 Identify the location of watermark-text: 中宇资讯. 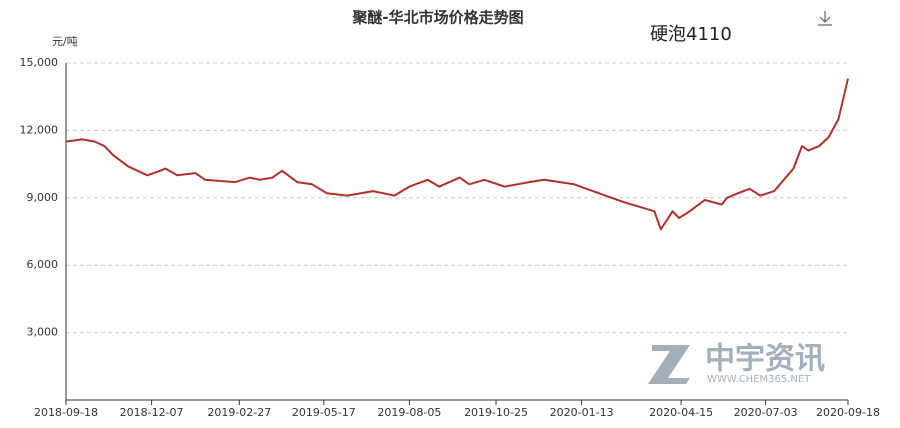
(765, 359).